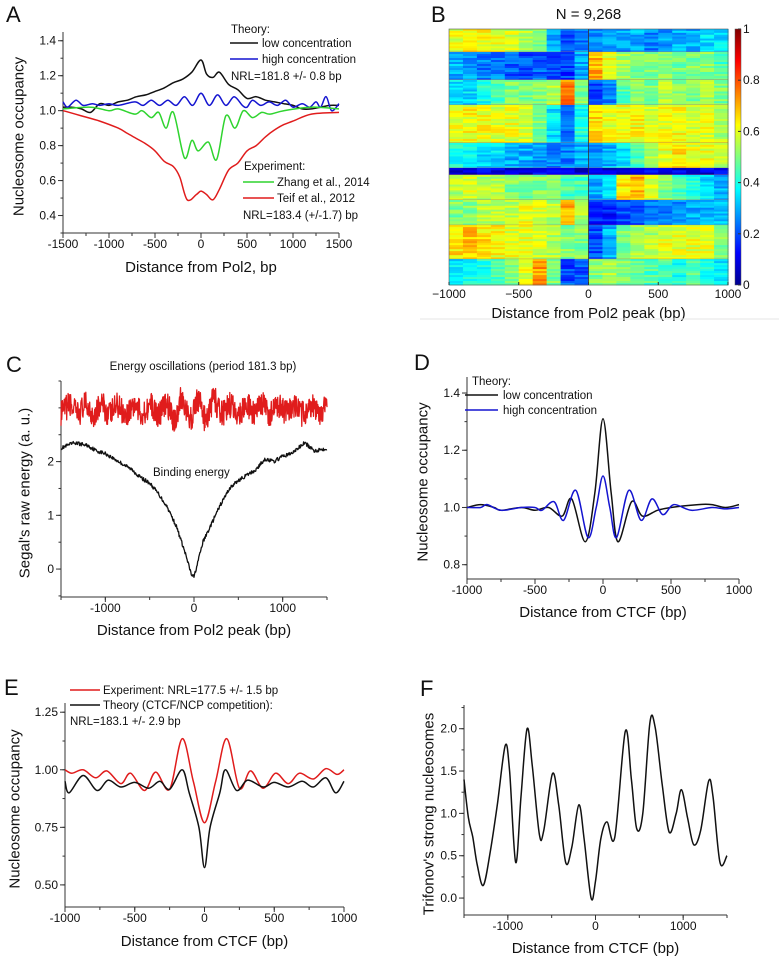  What do you see at coordinates (344, 918) in the screenshot?
I see `x-tick-label: 1000` at bounding box center [344, 918].